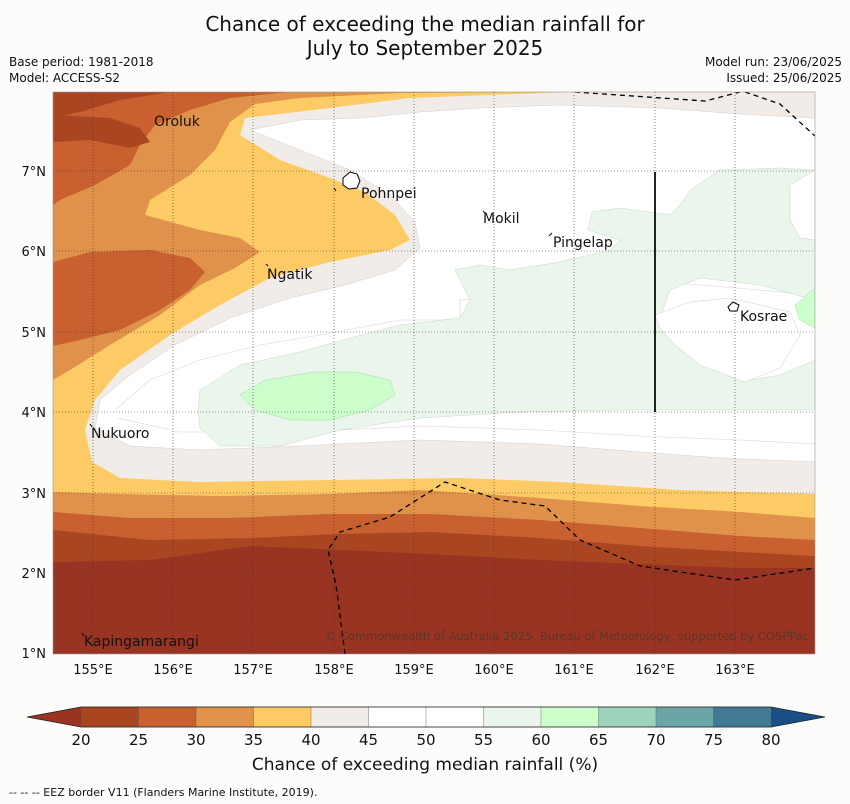  What do you see at coordinates (173, 670) in the screenshot?
I see `lon-tick-156: 156°E` at bounding box center [173, 670].